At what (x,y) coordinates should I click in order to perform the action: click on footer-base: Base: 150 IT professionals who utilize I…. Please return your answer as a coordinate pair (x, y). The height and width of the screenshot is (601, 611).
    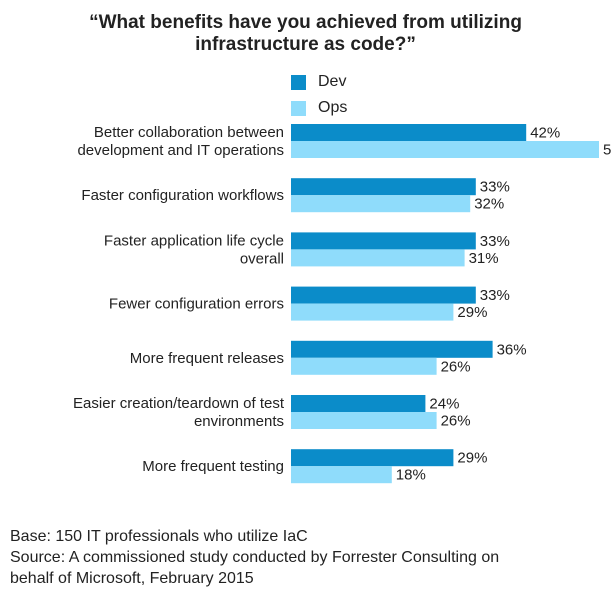
    Looking at the image, I should click on (159, 536).